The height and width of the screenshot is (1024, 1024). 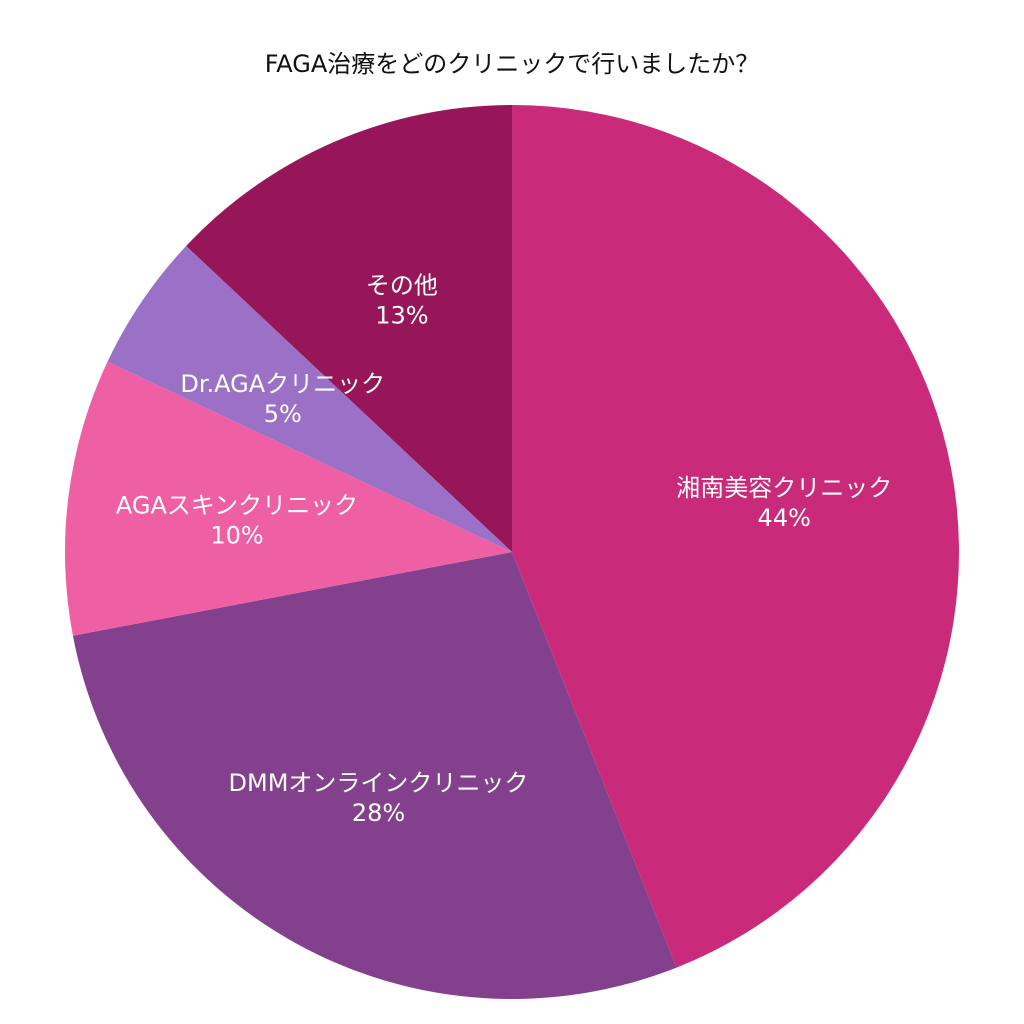 What do you see at coordinates (784, 488) in the screenshot?
I see `slice-label-0: 湘南美容クリニック` at bounding box center [784, 488].